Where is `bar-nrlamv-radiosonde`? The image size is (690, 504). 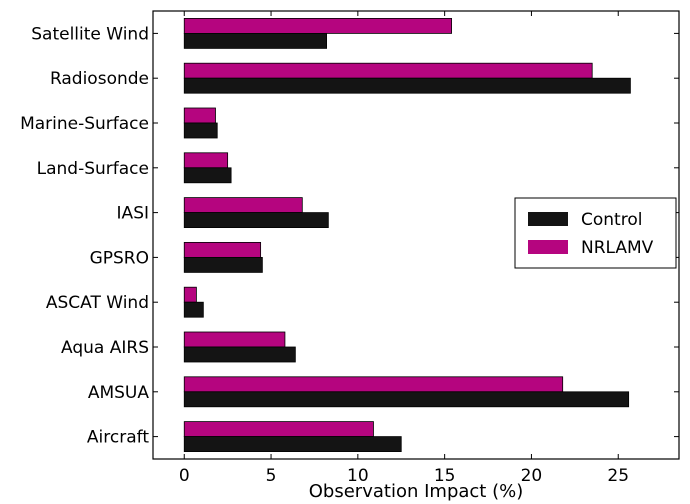
bar-nrlamv-radiosonde is located at coordinates (388, 70).